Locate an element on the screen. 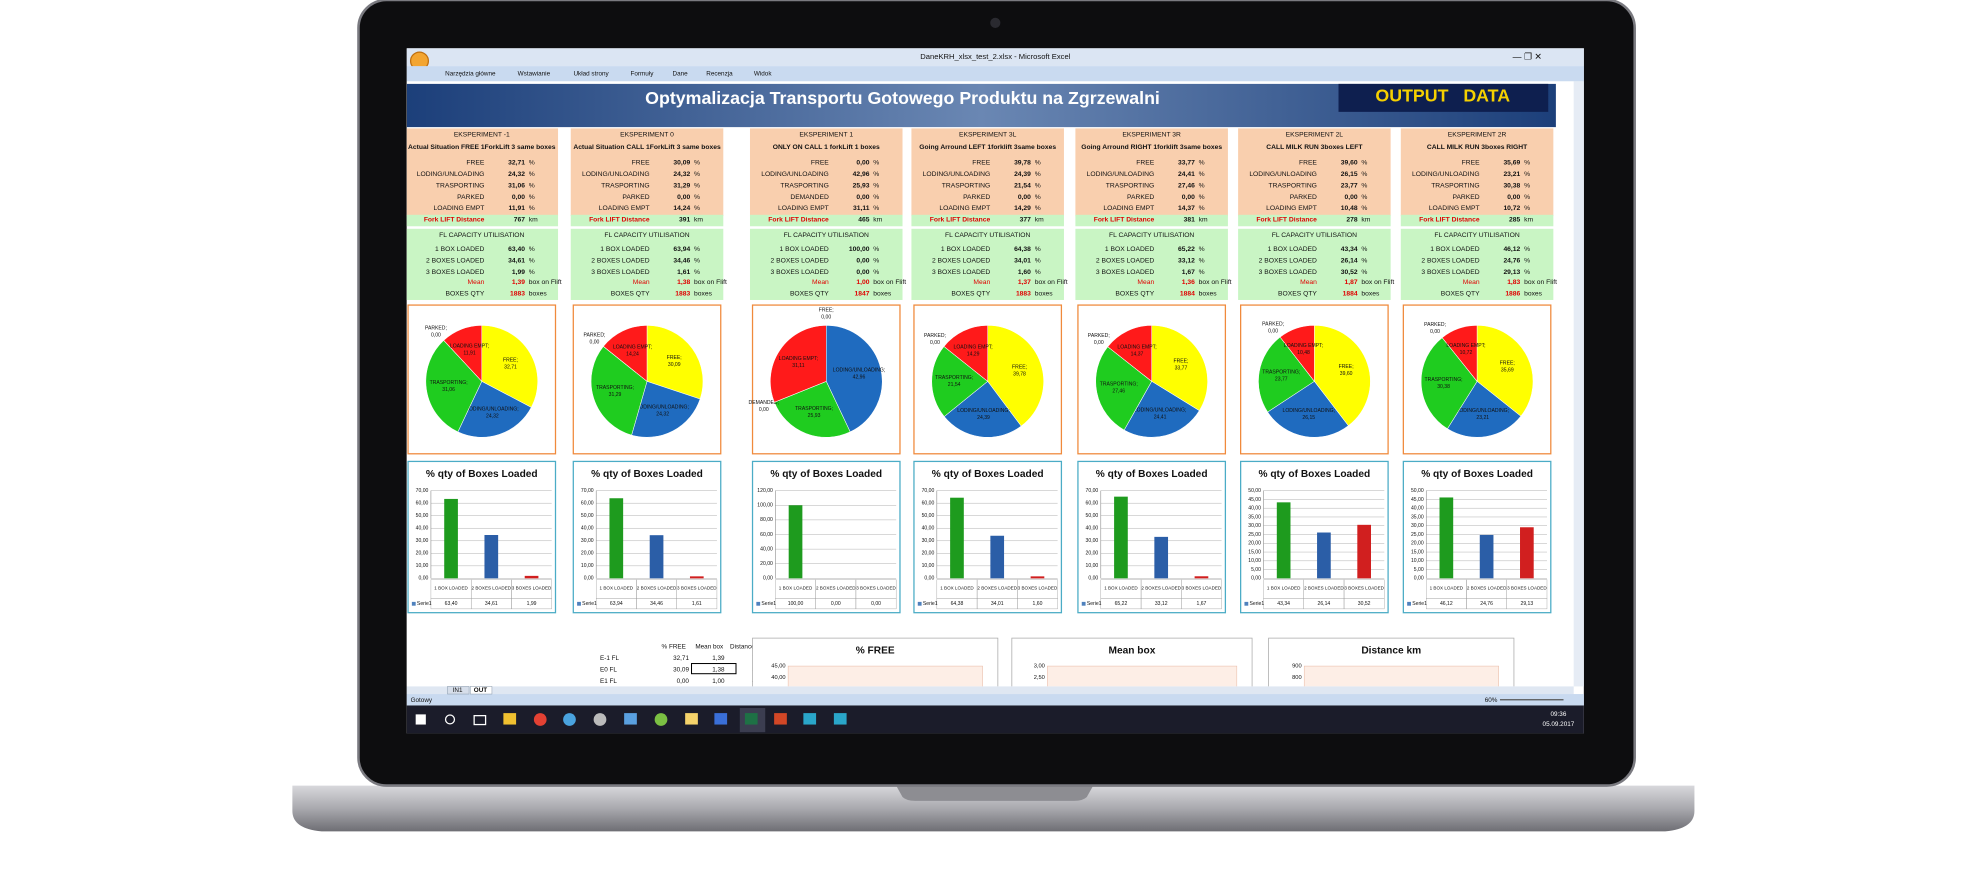  pie-label-value: 10,72 is located at coordinates (1466, 353).